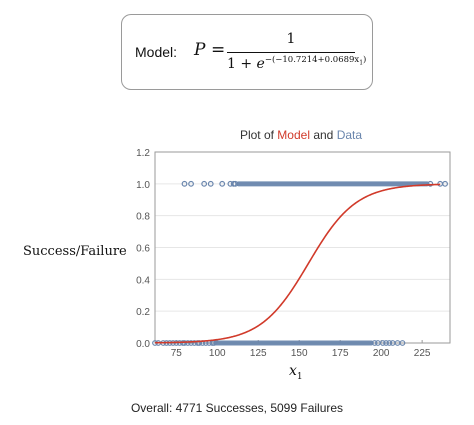 Image resolution: width=474 pixels, height=425 pixels. What do you see at coordinates (143, 280) in the screenshot?
I see `y-tick-label: 0.4` at bounding box center [143, 280].